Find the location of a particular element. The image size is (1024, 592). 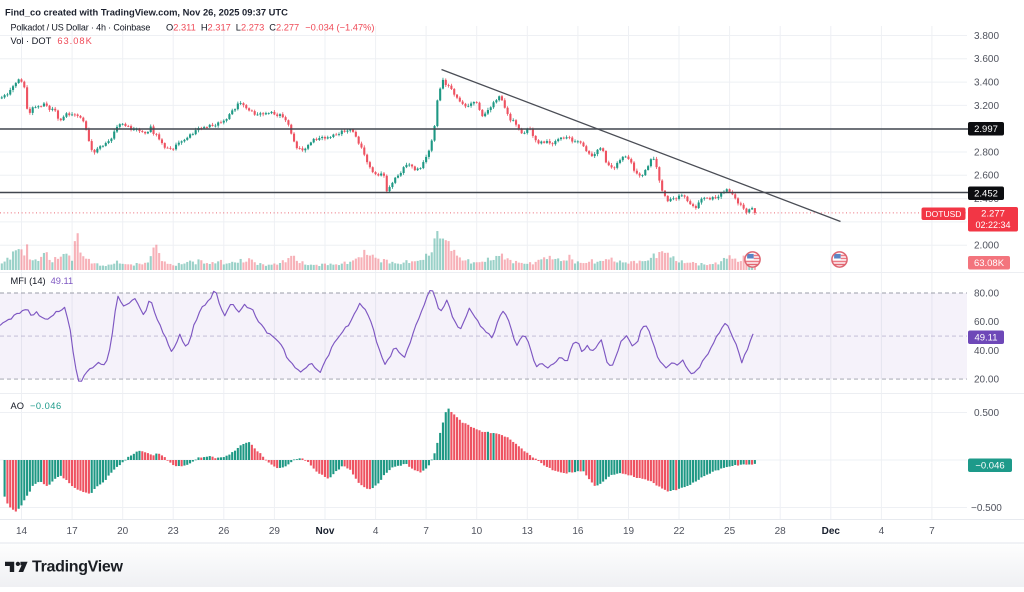

svg-text: Nov is located at coordinates (325, 531).